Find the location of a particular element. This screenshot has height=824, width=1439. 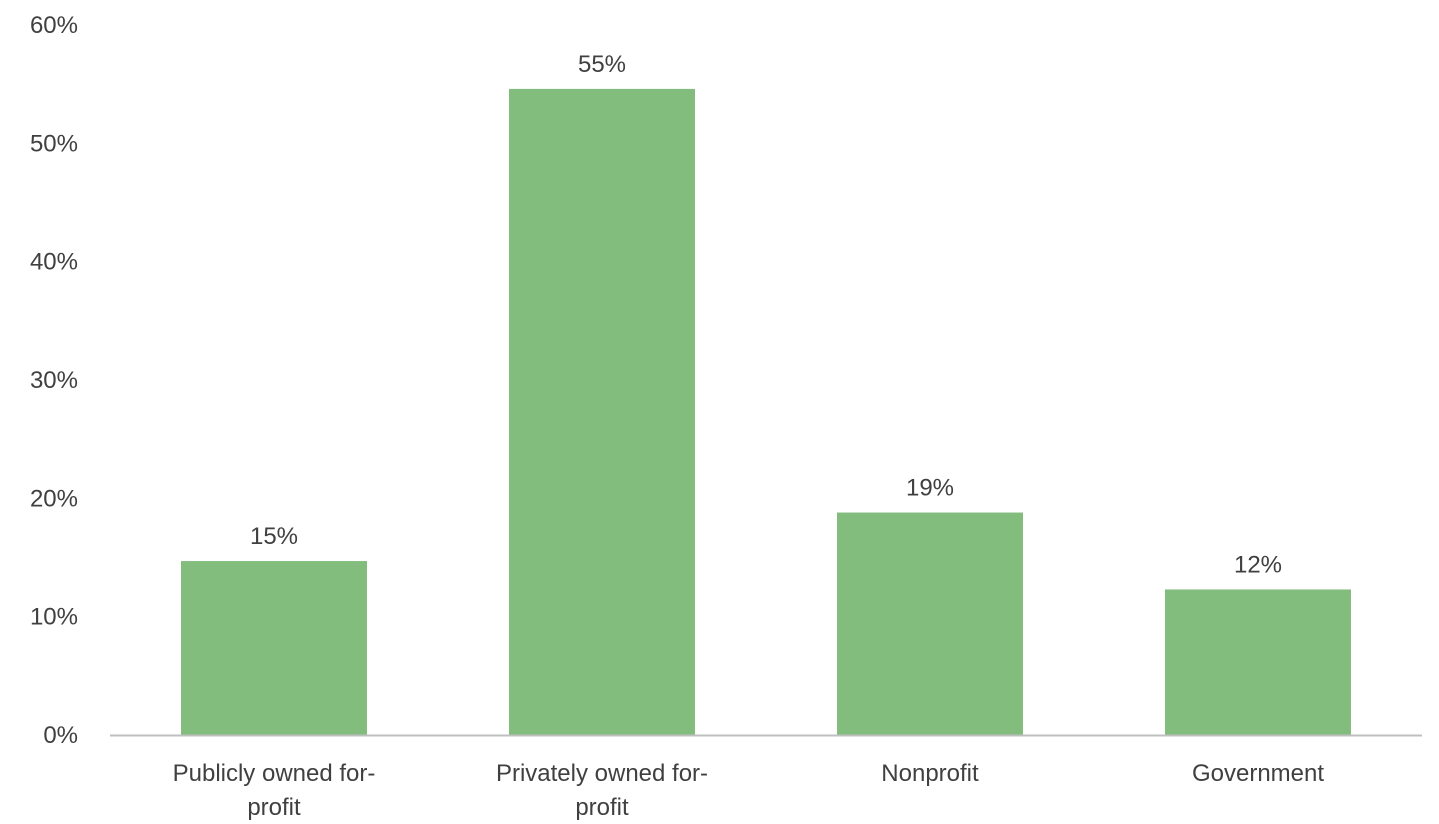

data-label: 12% is located at coordinates (1258, 564).